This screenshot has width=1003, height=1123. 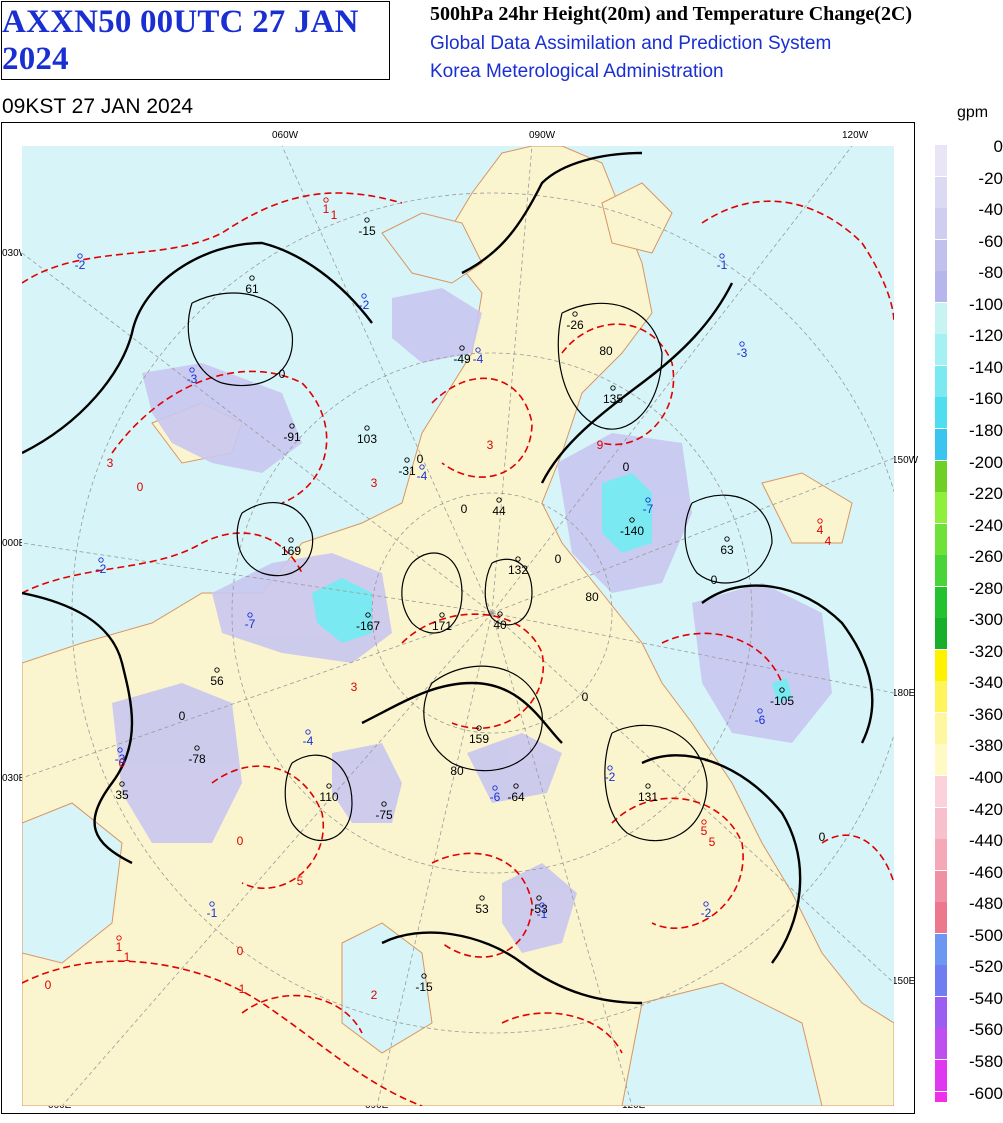 What do you see at coordinates (326, 209) in the screenshot?
I see `temperature-change-center: 1` at bounding box center [326, 209].